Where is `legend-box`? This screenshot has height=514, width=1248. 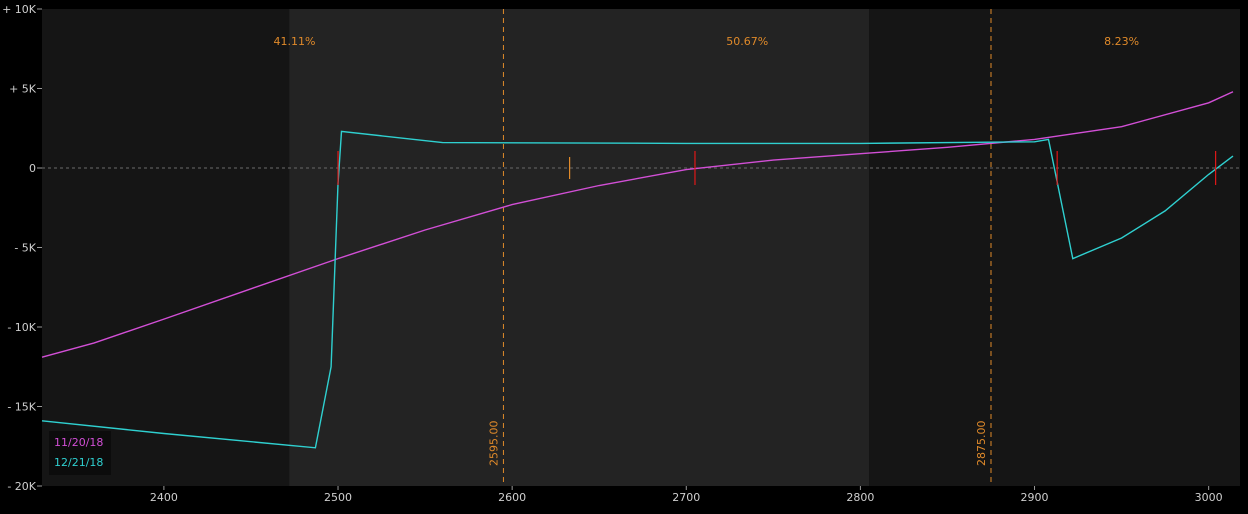
legend-box is located at coordinates (80, 453).